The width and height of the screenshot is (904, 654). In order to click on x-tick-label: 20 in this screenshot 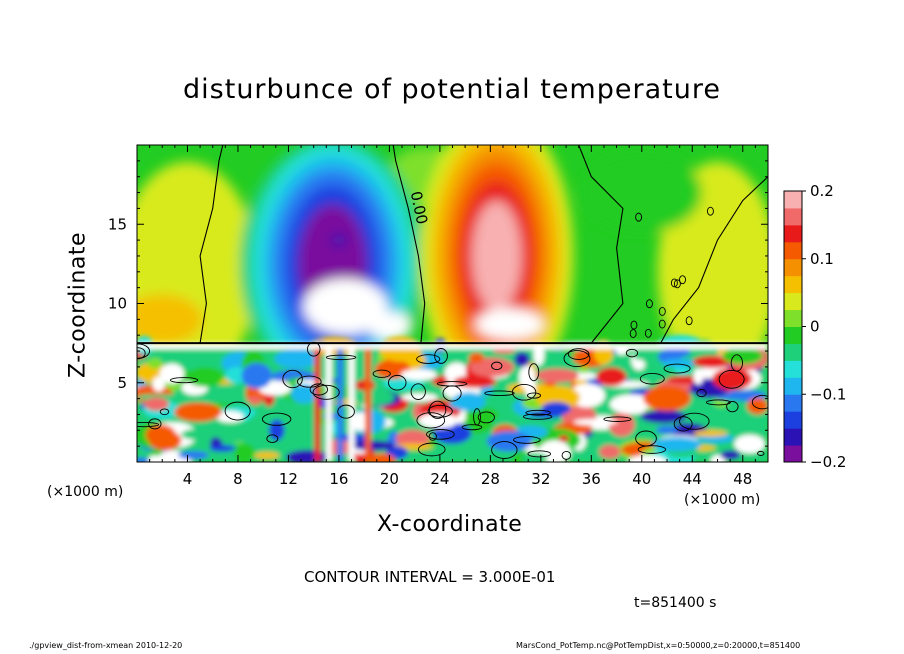, I will do `click(389, 479)`.